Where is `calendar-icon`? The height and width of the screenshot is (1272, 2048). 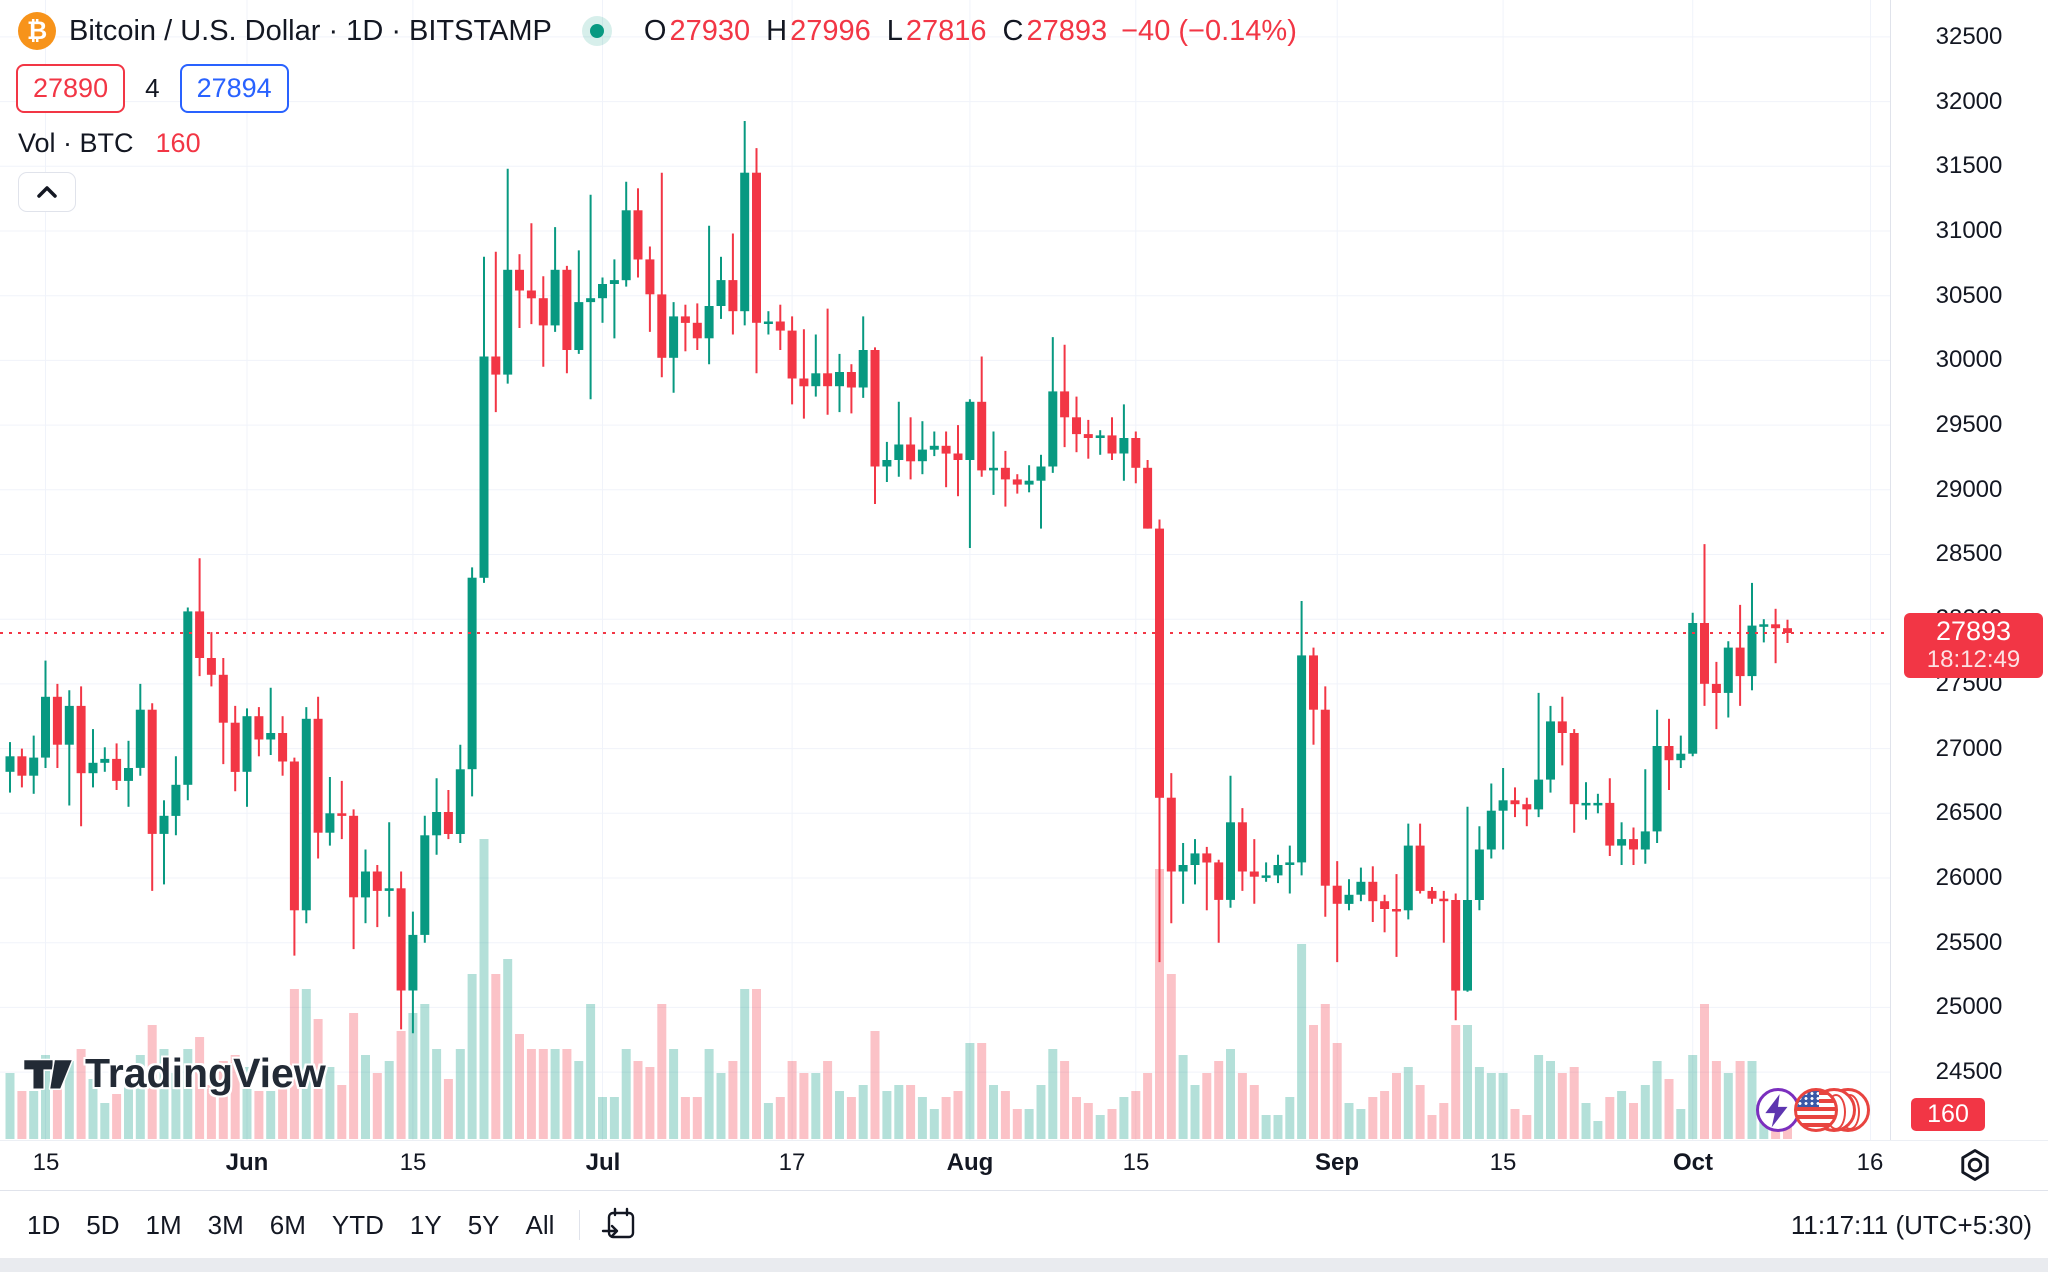
calendar-icon is located at coordinates (618, 1222).